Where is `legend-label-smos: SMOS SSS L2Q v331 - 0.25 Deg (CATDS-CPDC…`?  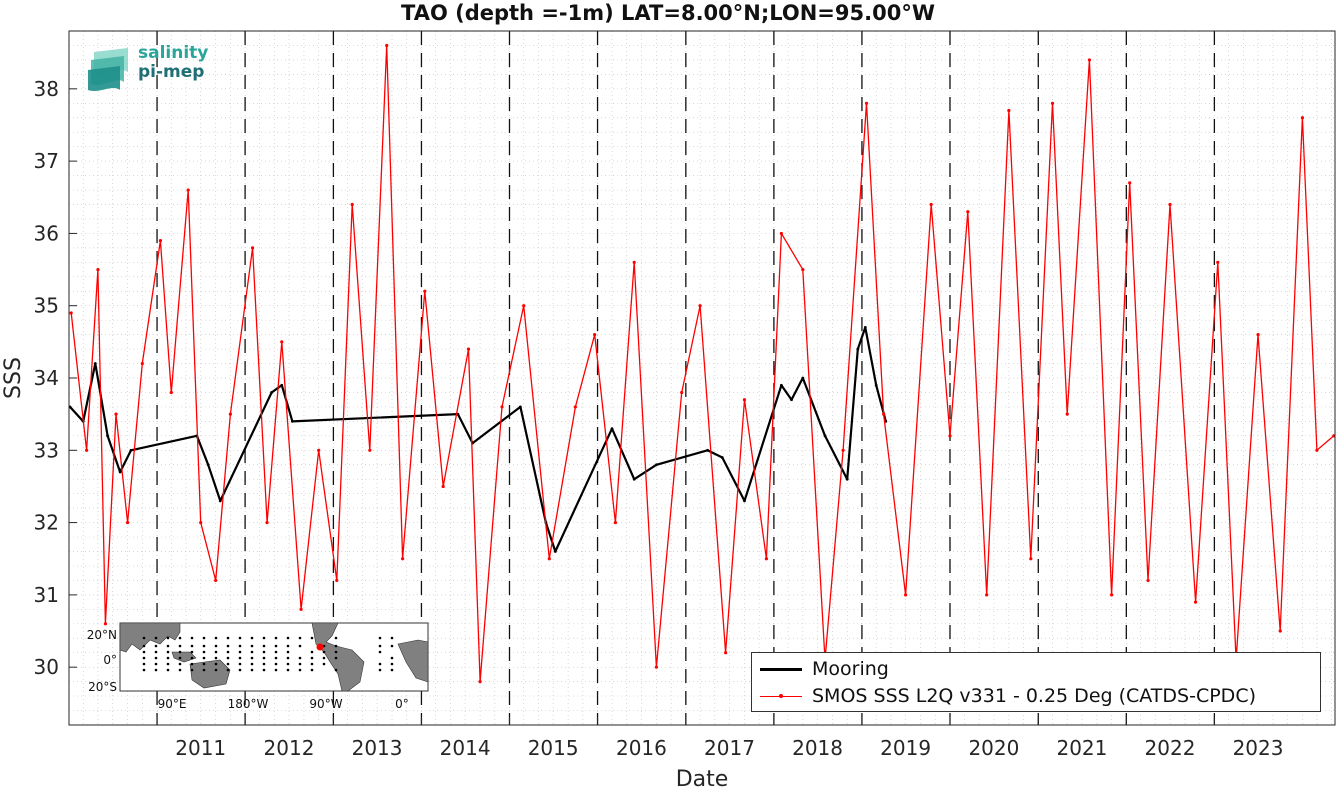
legend-label-smos: SMOS SSS L2Q v331 - 0.25 Deg (CATDS-CPDC… is located at coordinates (1034, 696).